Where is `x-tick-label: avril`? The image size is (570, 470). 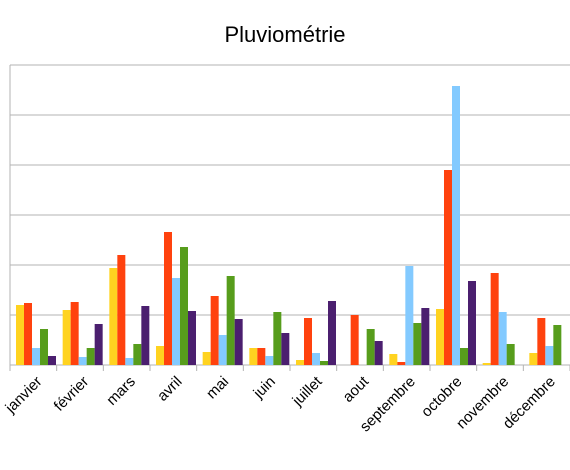
x-tick-label: avril is located at coordinates (169, 388).